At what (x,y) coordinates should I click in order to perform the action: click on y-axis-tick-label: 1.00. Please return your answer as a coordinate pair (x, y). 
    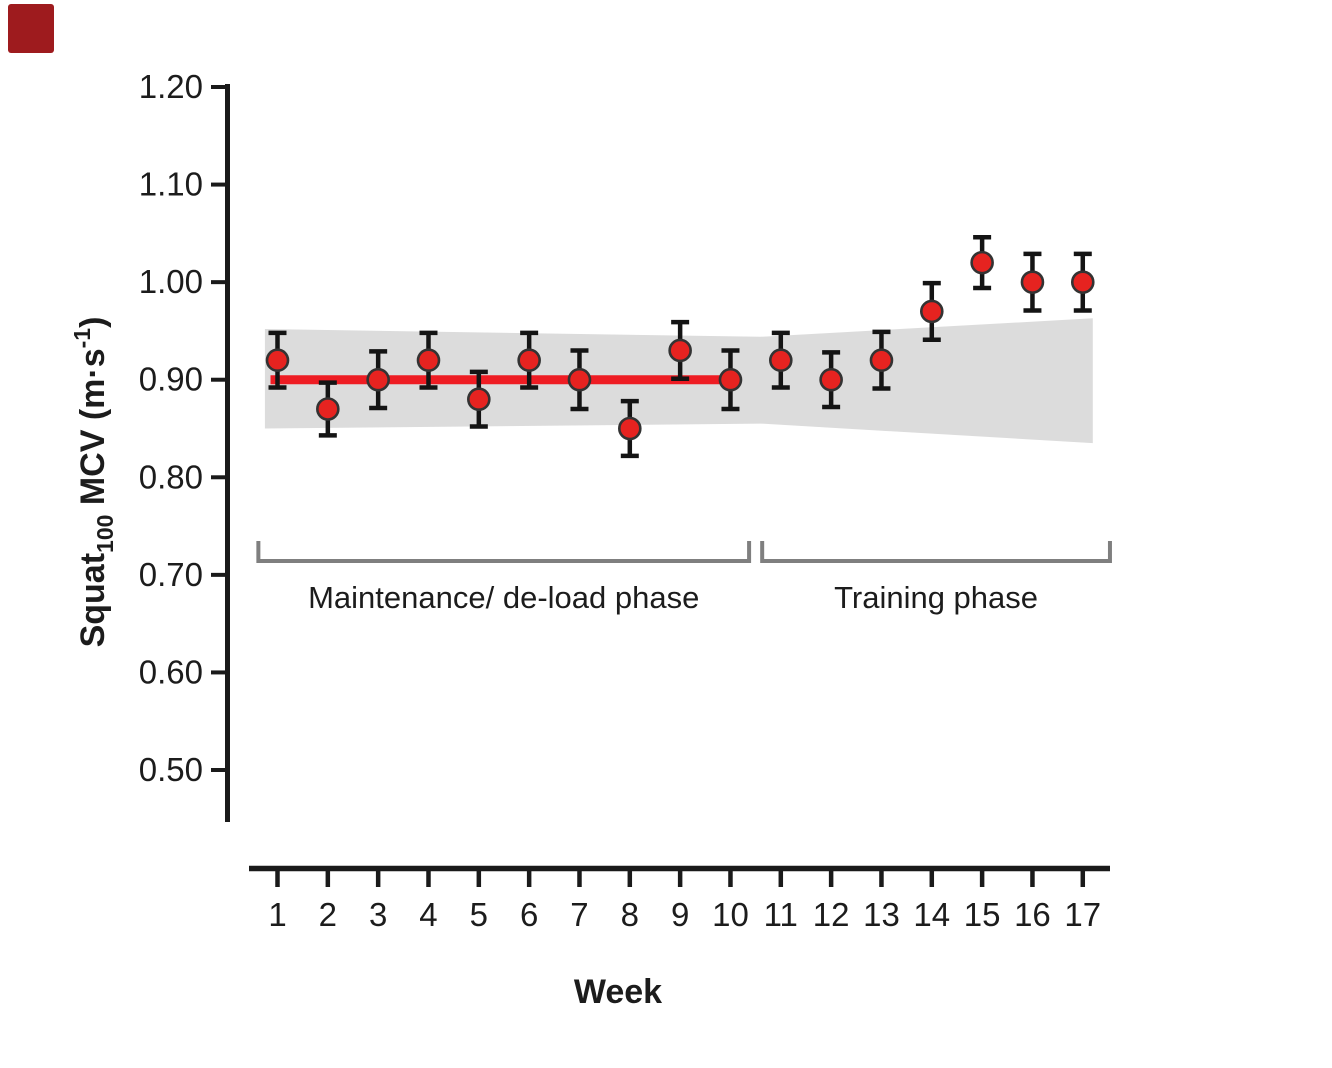
    Looking at the image, I should click on (171, 281).